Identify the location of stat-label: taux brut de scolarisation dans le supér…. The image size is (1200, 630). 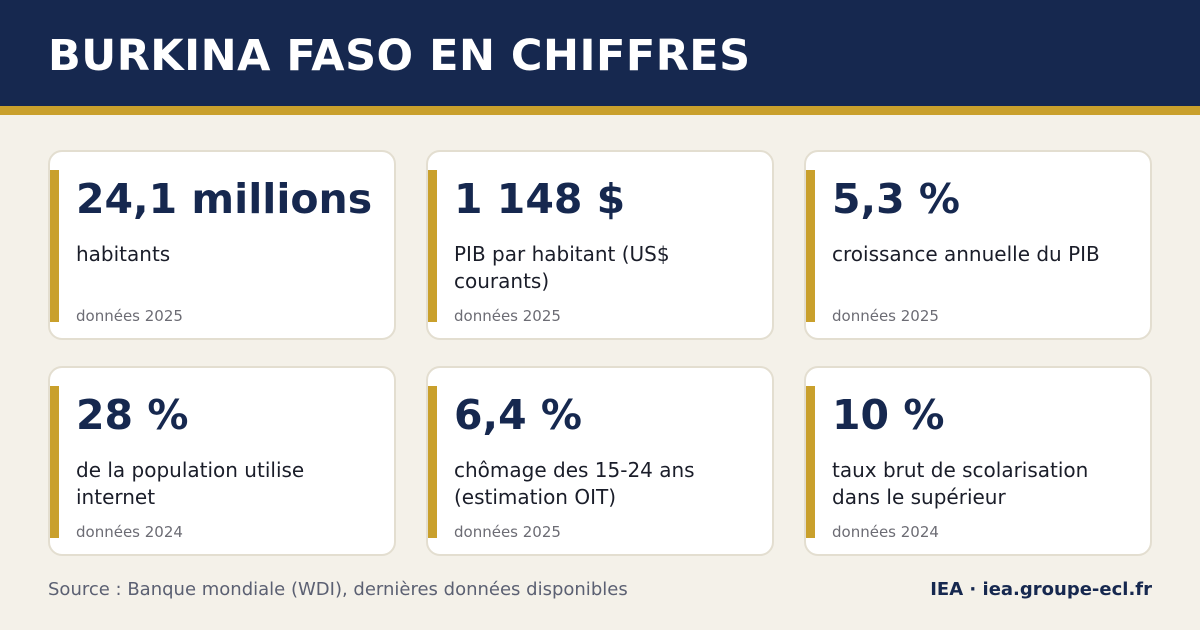
(960, 483).